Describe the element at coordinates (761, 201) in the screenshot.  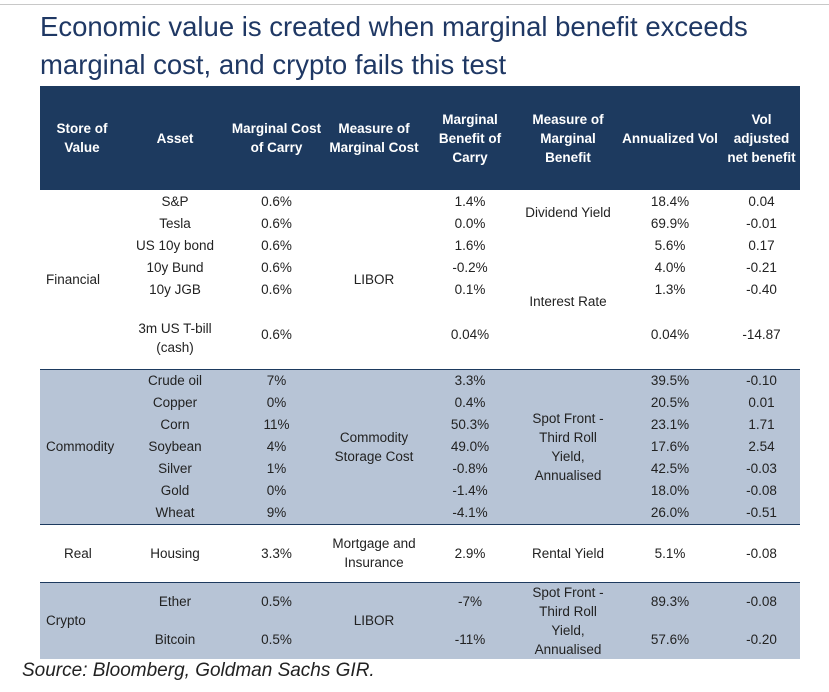
I see `net-cell: 0.04` at that location.